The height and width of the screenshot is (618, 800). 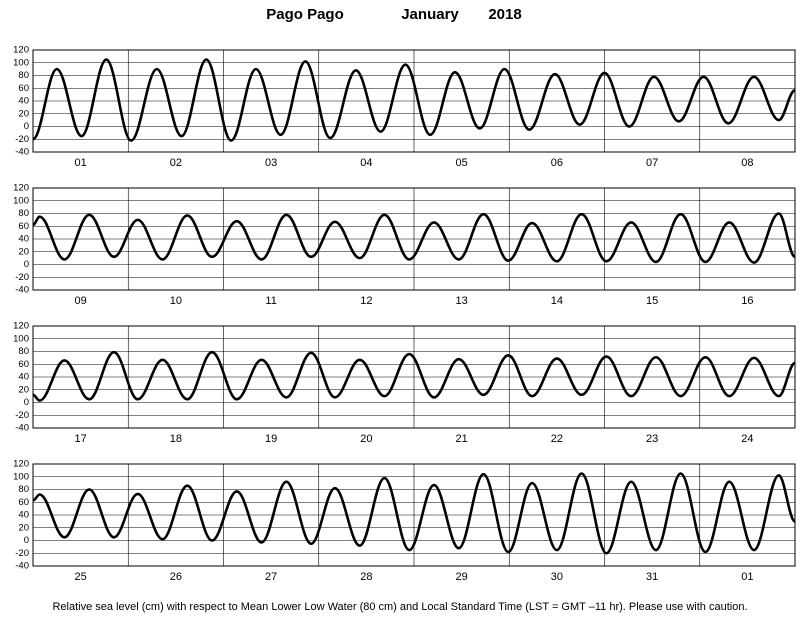 I want to click on x-tick-label: 20, so click(x=366, y=439).